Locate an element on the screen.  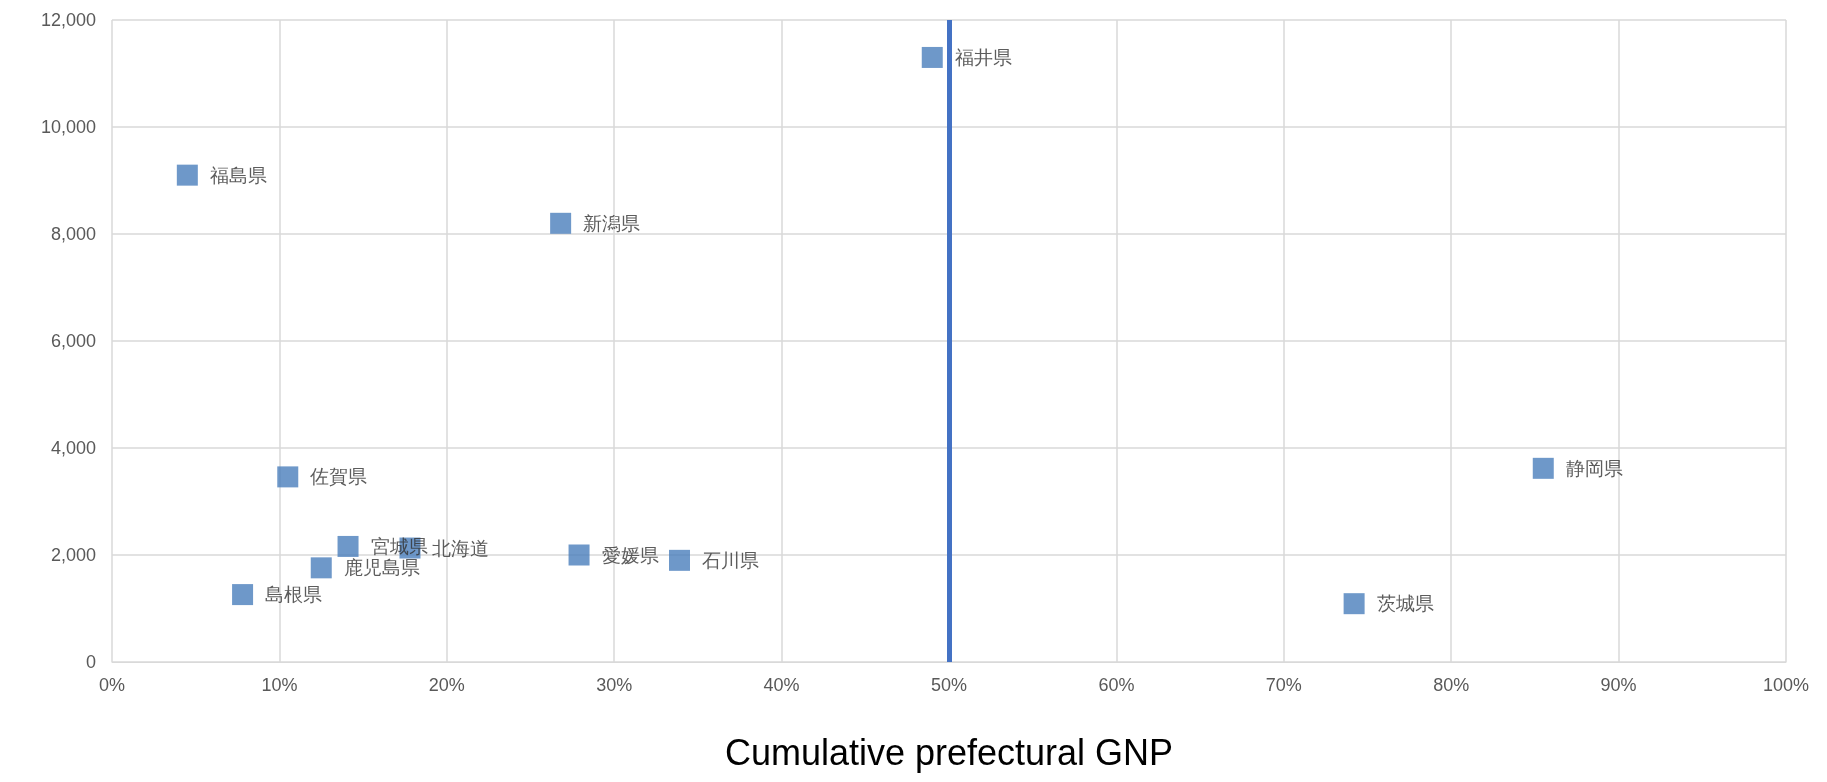
series-label: 島根県 is located at coordinates (294, 595).